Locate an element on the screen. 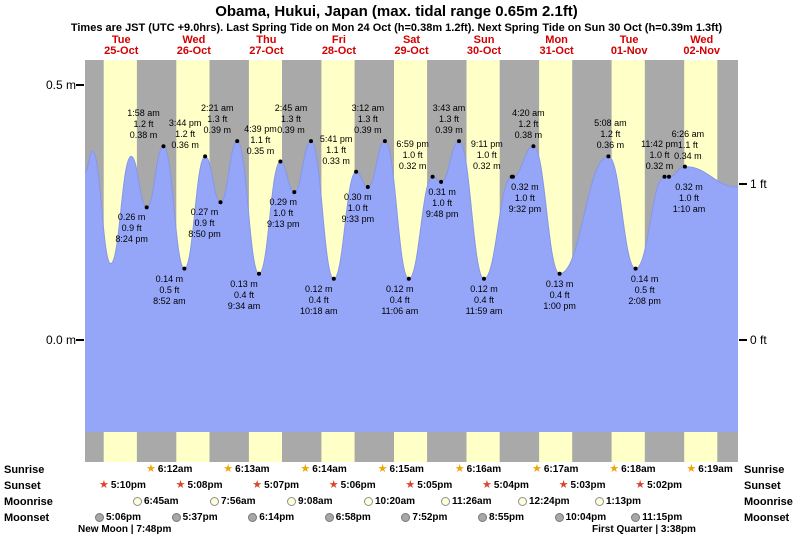 The height and width of the screenshot is (539, 793). sun-moon-row-label-left: Moonset is located at coordinates (27, 518).